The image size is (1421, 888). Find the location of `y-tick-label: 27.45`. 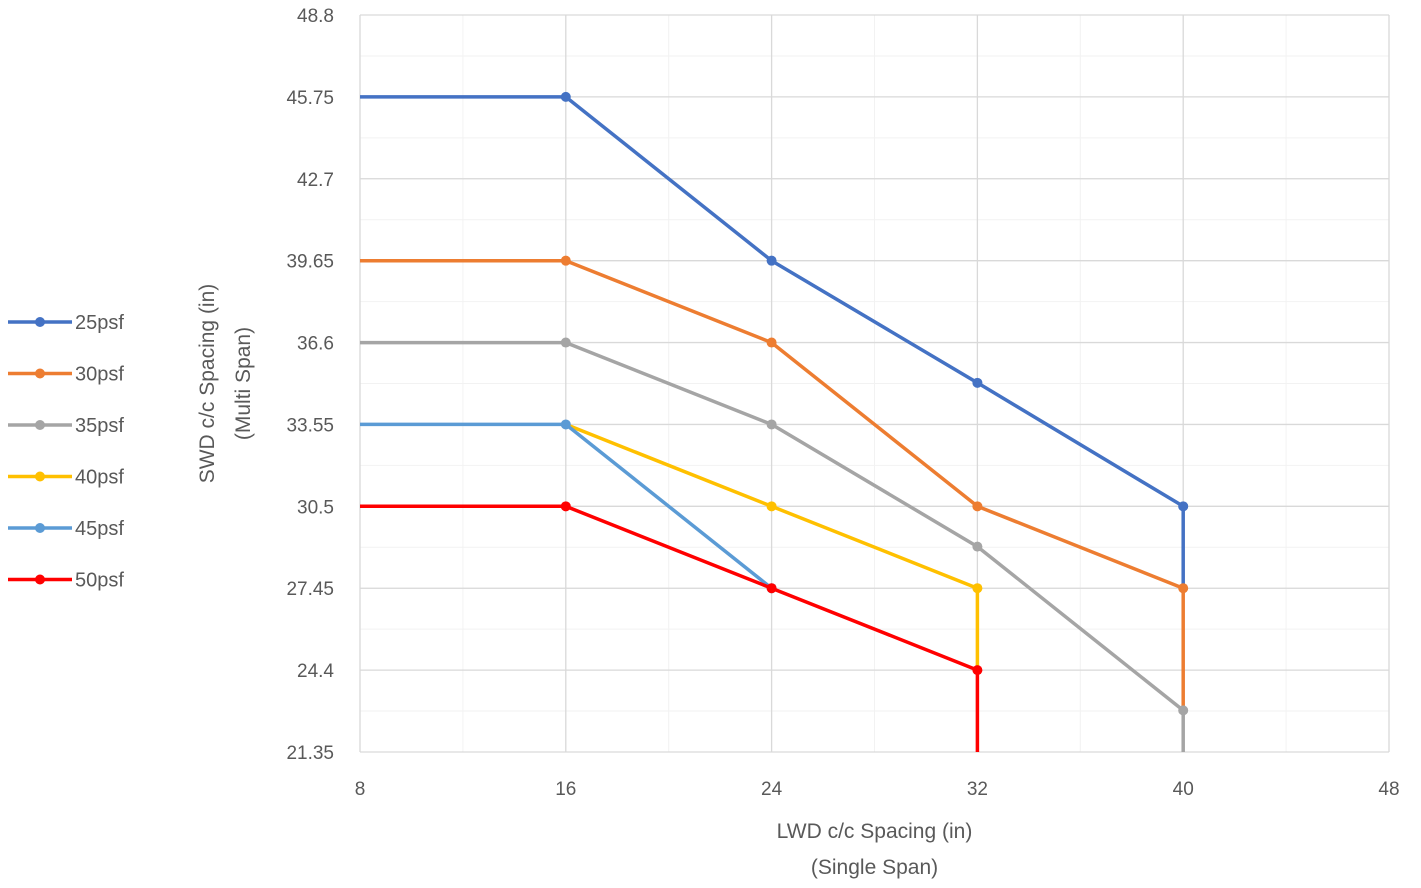

y-tick-label: 27.45 is located at coordinates (310, 589).